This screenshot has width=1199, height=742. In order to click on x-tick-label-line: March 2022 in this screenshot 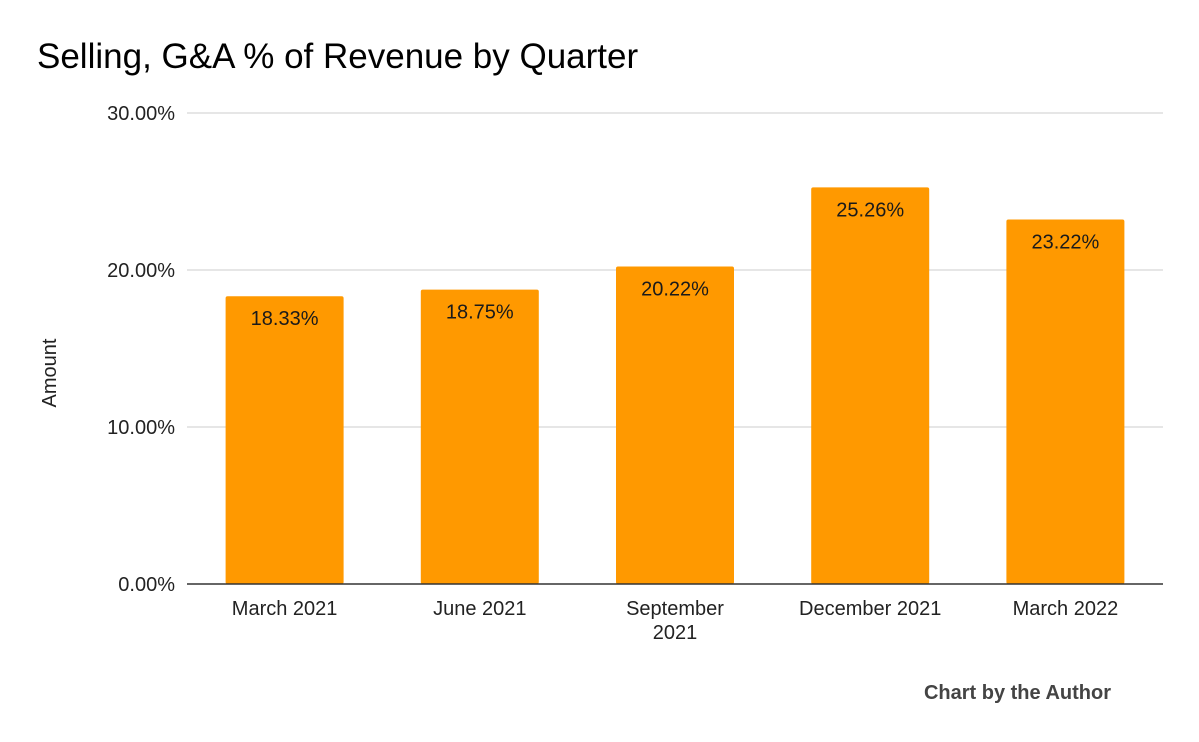, I will do `click(1066, 609)`.